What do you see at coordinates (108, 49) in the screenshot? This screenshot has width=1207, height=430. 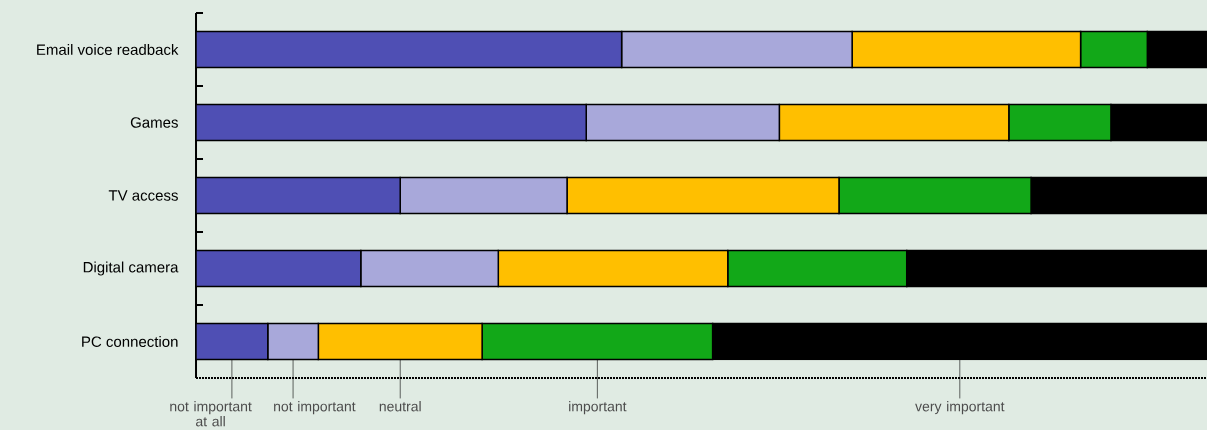 I see `y-tick-label: Email voice readback` at bounding box center [108, 49].